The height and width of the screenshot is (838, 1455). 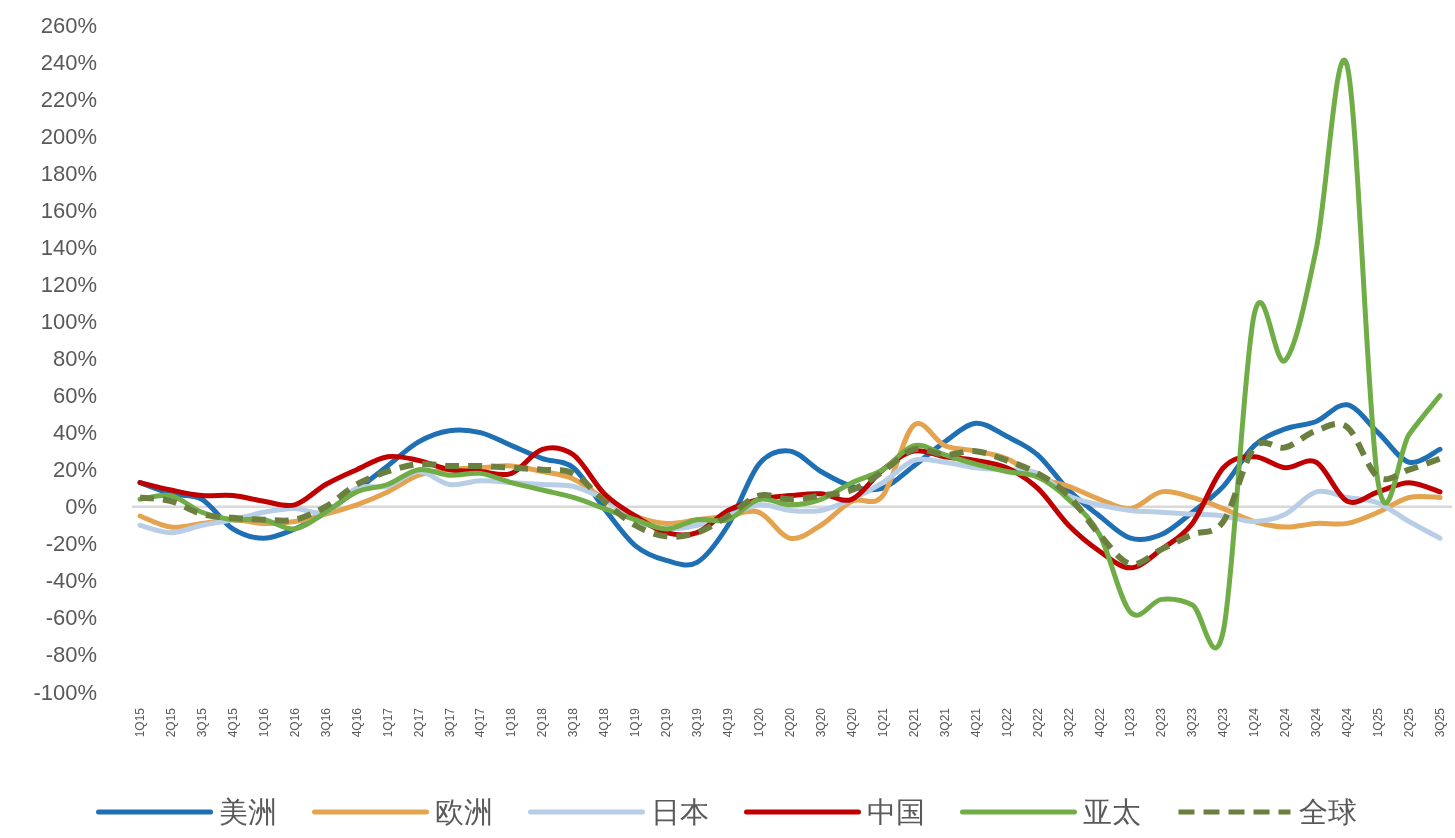 What do you see at coordinates (232, 722) in the screenshot?
I see `x-tick-label: 4Q15` at bounding box center [232, 722].